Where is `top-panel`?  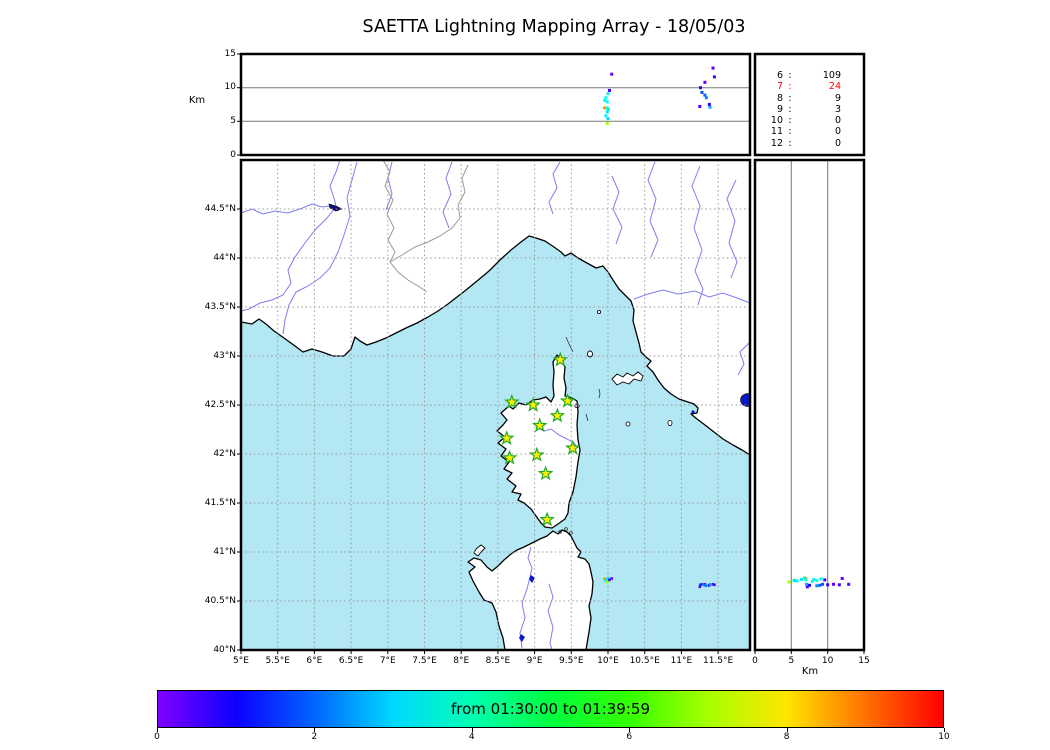 top-panel is located at coordinates (494, 104).